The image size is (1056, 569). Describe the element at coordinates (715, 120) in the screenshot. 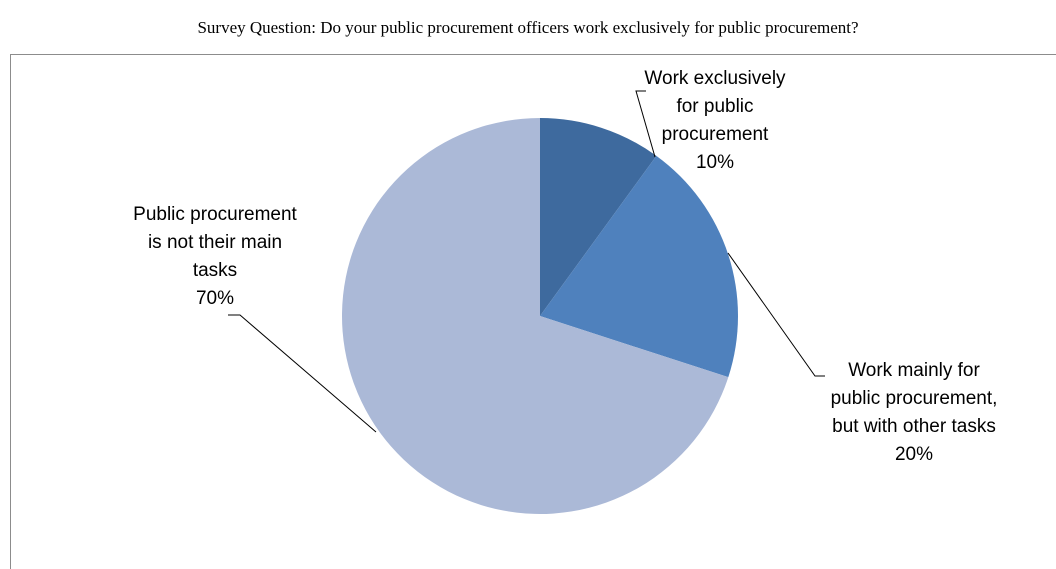

I see `slice-label-1: Work exclusively for public procurement 10%` at that location.